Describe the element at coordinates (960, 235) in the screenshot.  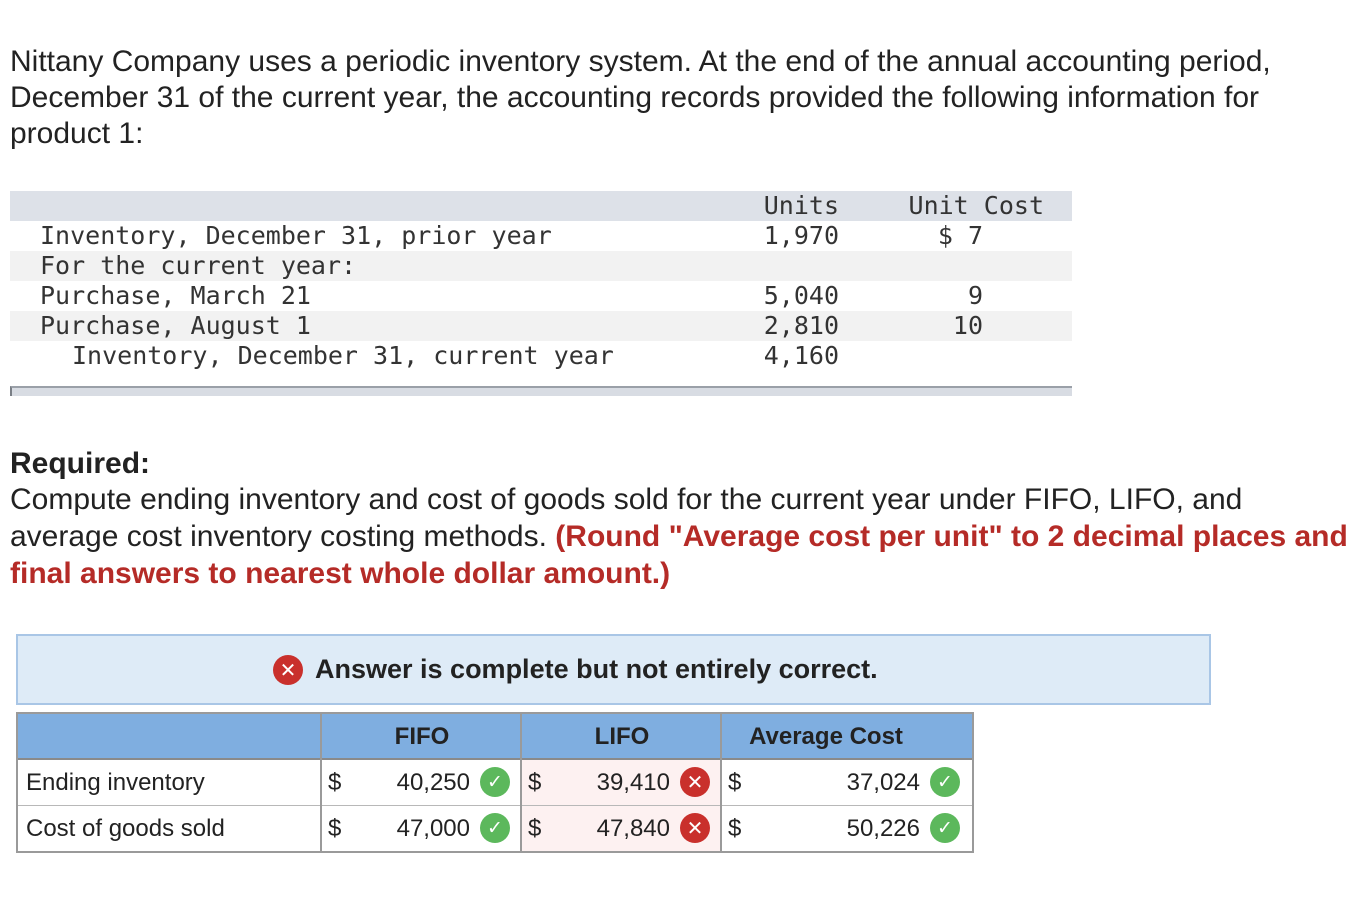
I see `row-unit-cost: $ 7` at that location.